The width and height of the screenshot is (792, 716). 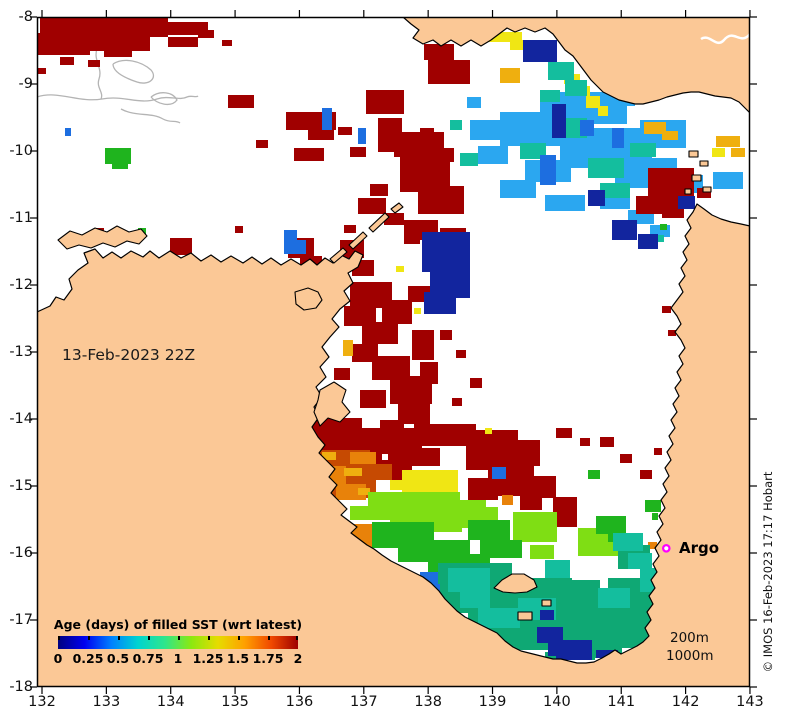 I want to click on y-tick-label: -8, so click(x=25, y=17).